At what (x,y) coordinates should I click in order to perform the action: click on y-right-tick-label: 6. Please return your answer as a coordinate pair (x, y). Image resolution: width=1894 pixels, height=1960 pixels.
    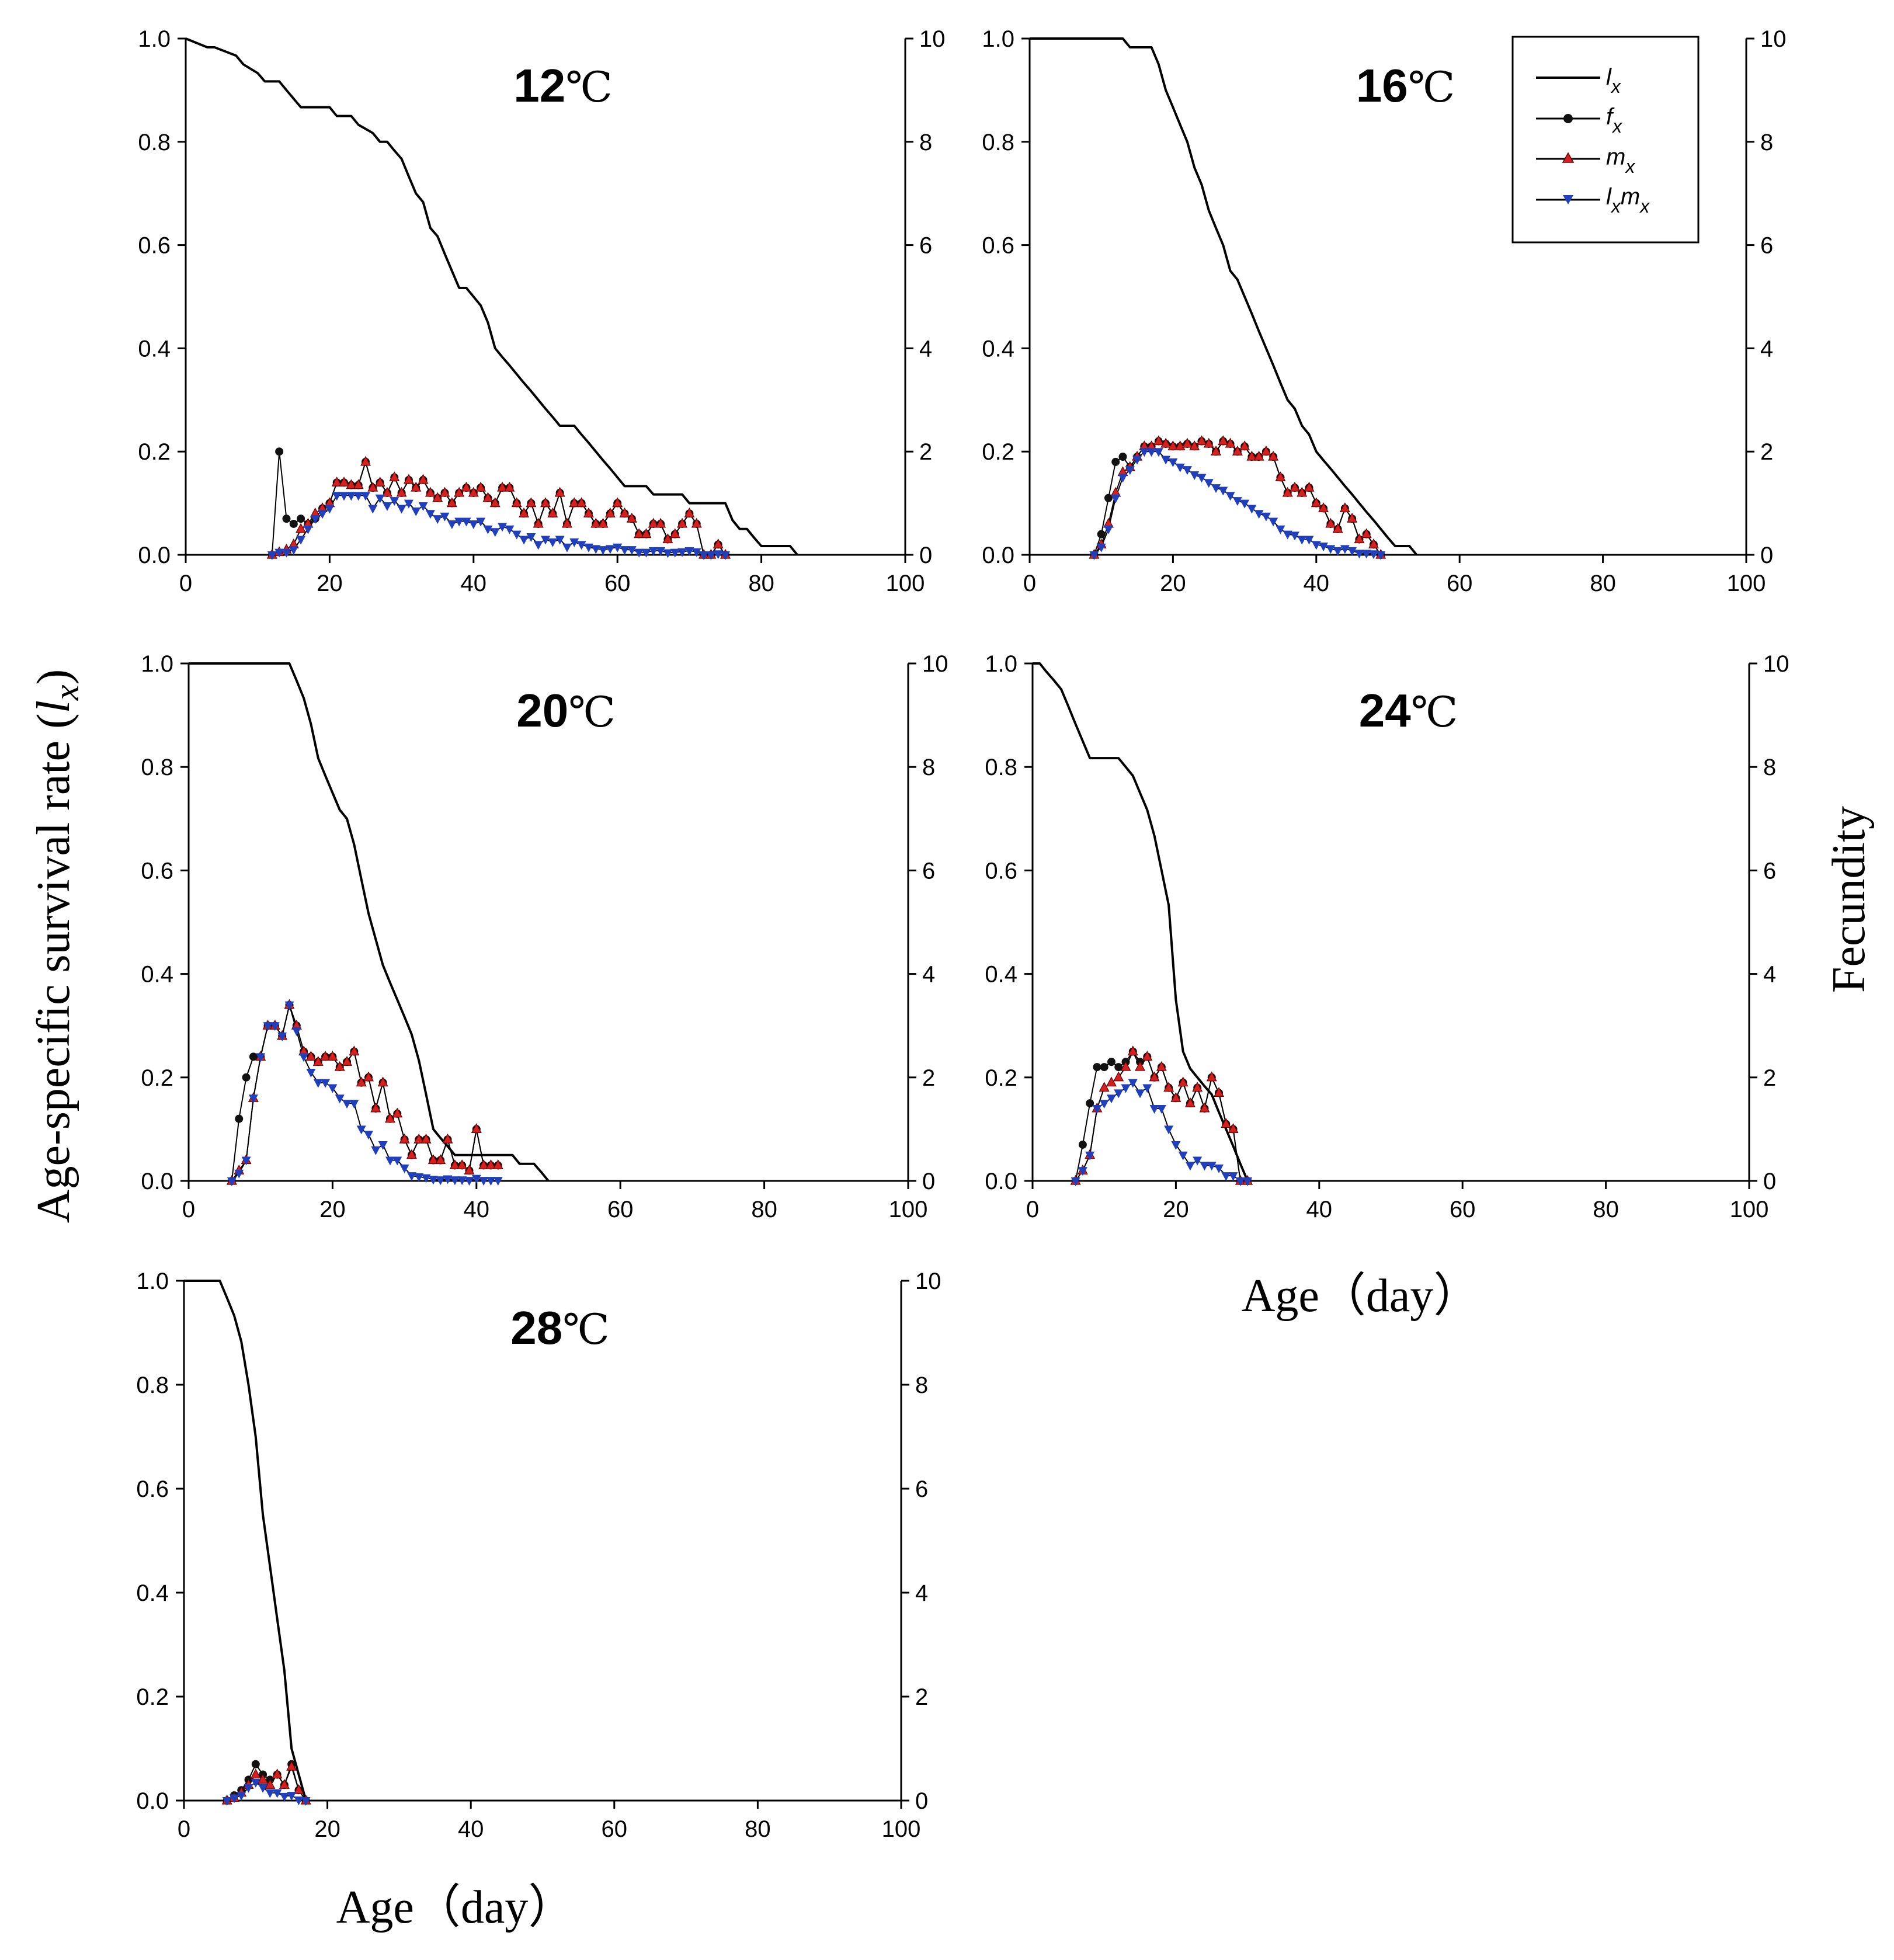
    Looking at the image, I should click on (921, 1489).